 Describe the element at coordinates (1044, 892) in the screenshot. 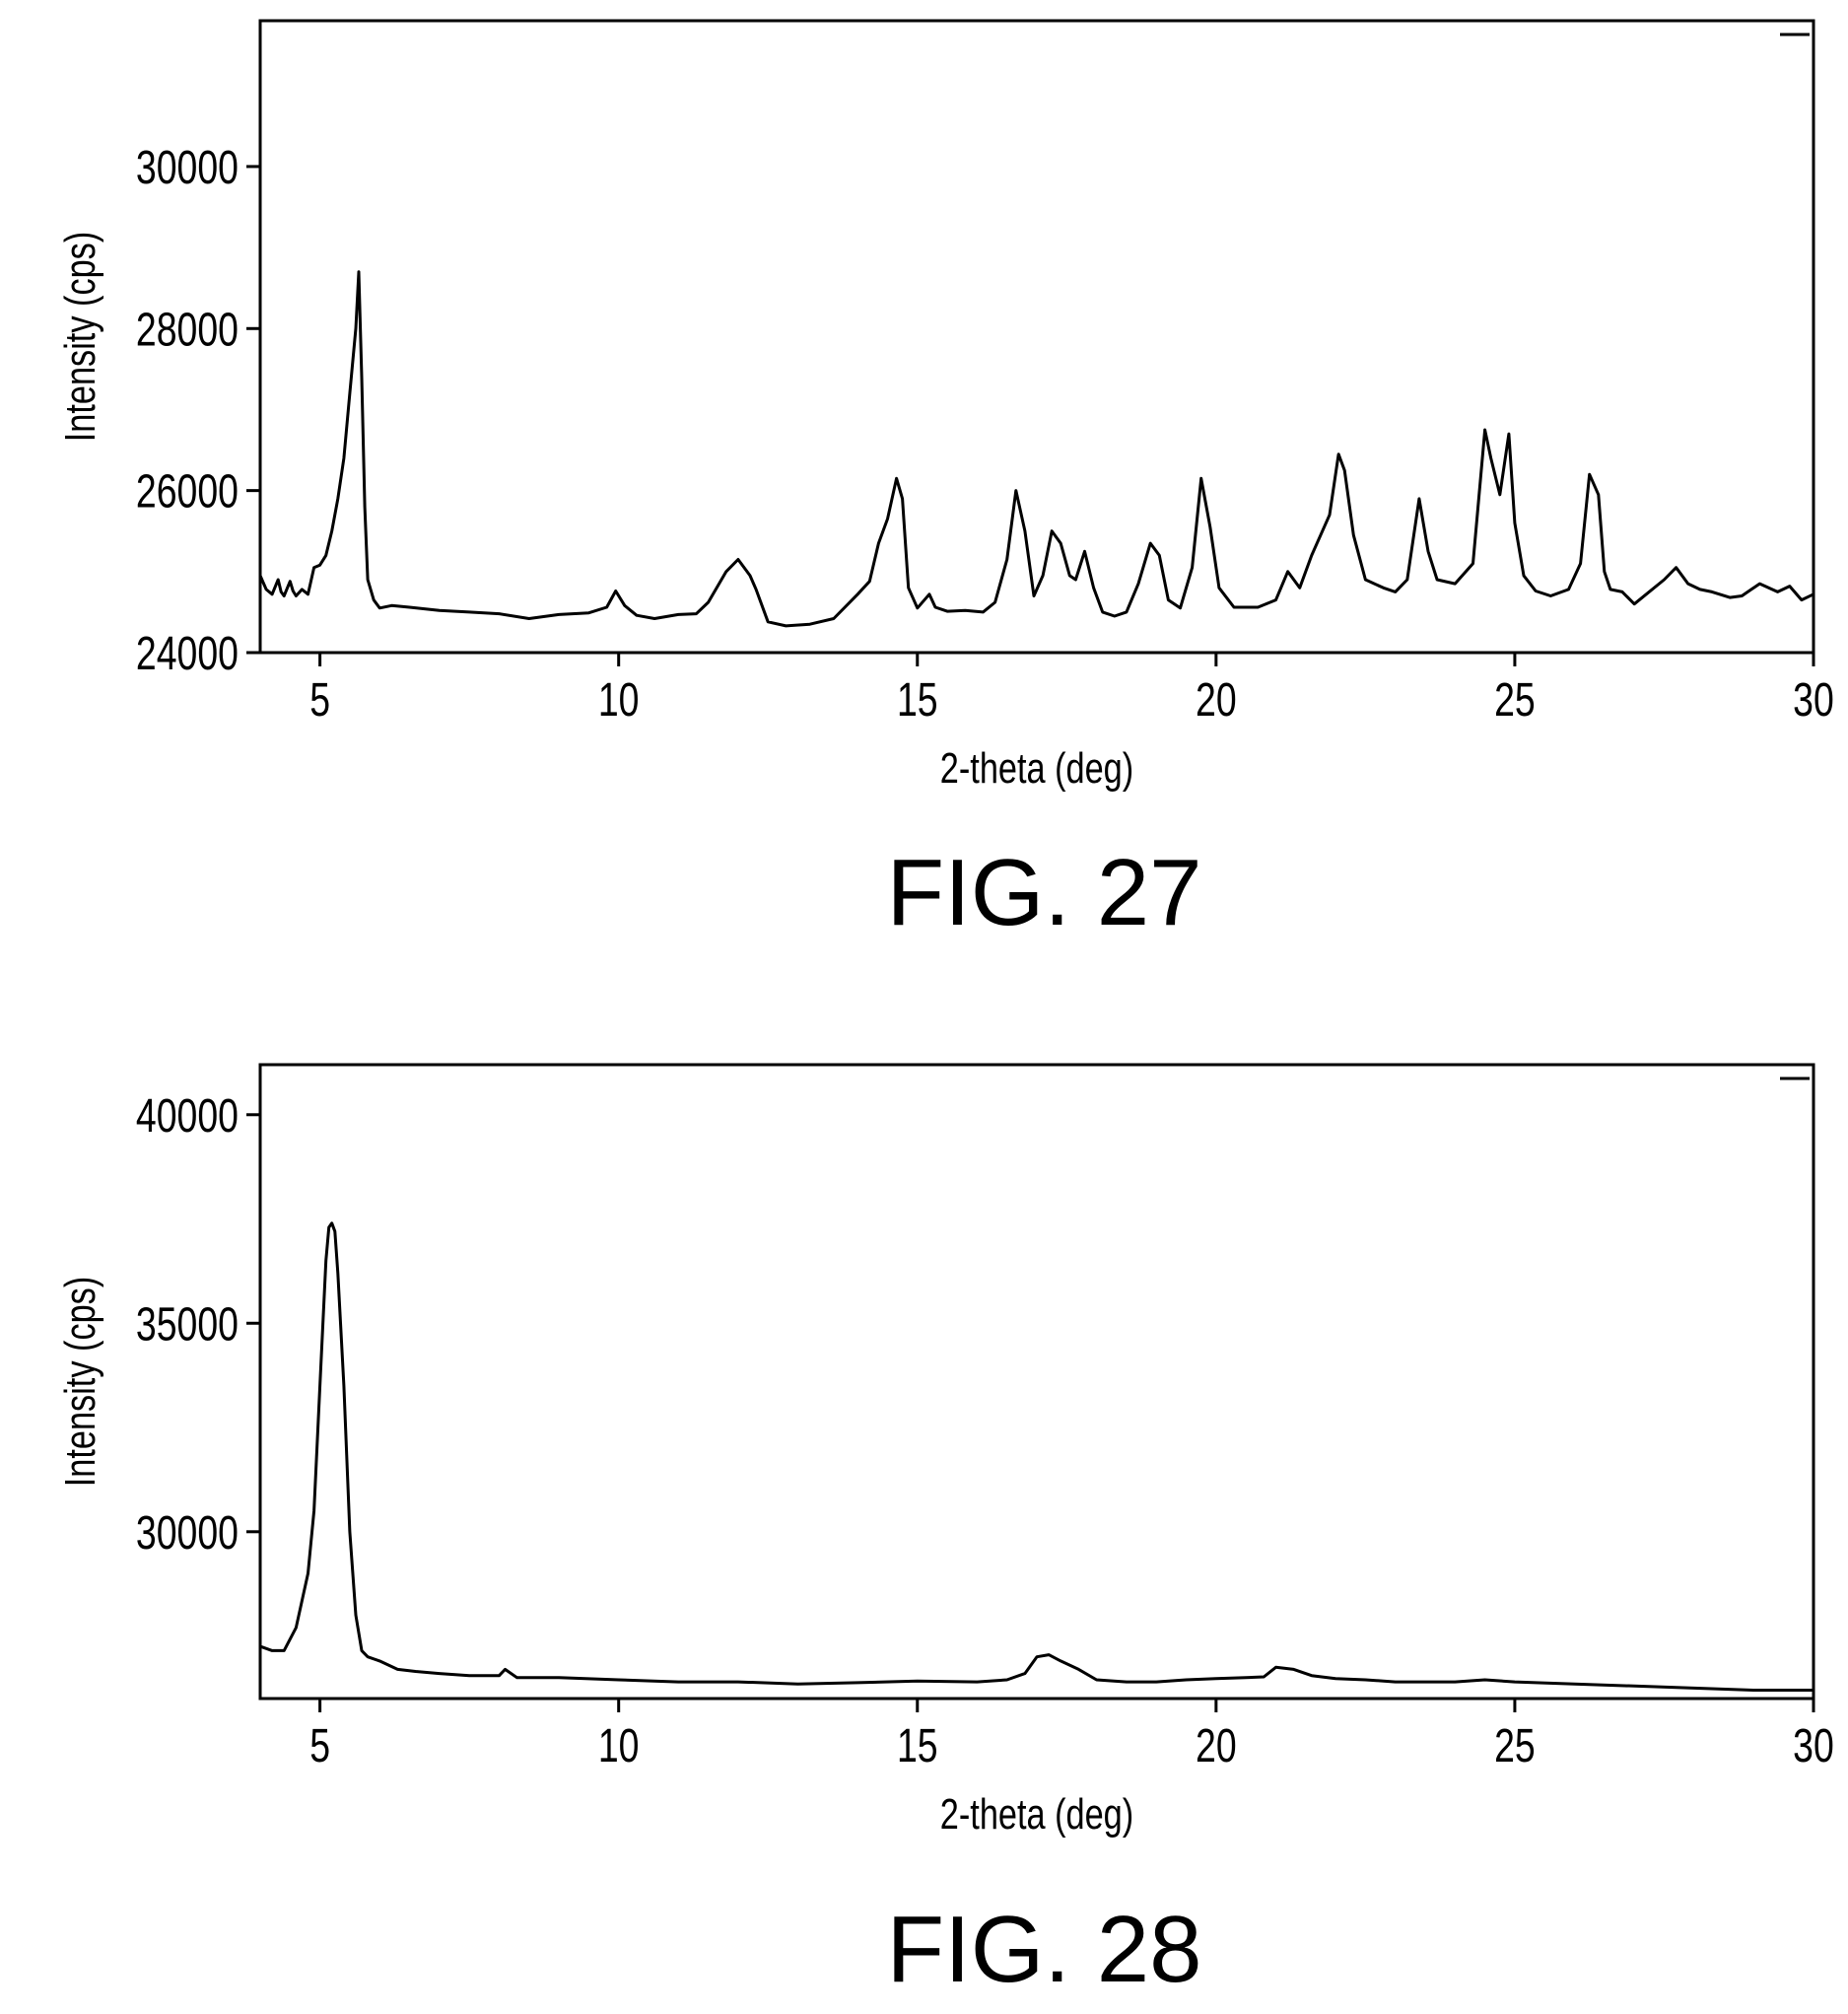

I see `figure-caption: FIG. 27` at that location.